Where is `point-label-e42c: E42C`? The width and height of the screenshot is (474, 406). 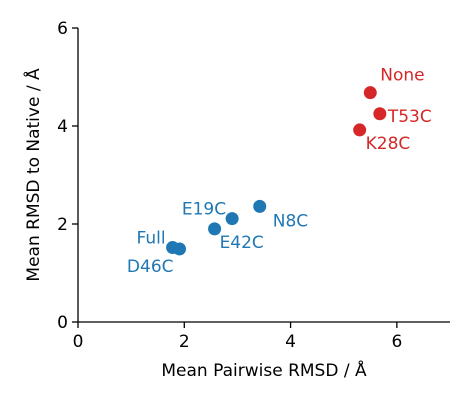
point-label-e42c: E42C is located at coordinates (242, 243).